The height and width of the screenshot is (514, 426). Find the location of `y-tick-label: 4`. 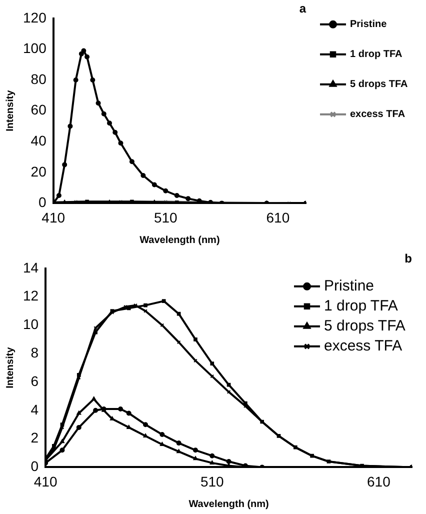

y-tick-label: 4 is located at coordinates (34, 409).